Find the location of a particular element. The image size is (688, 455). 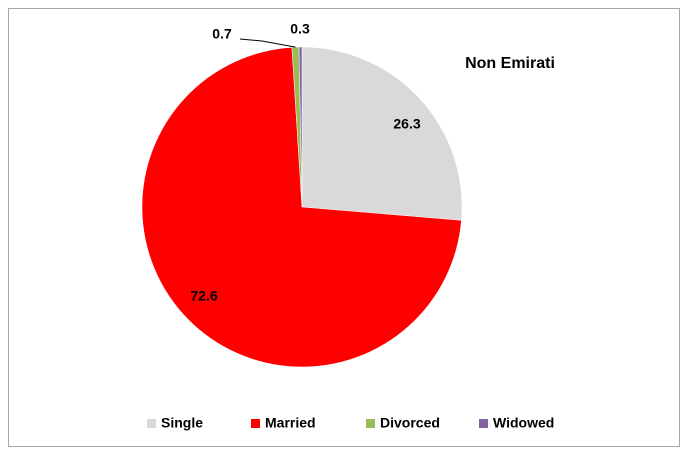

data-label: 72.6 is located at coordinates (203, 296).